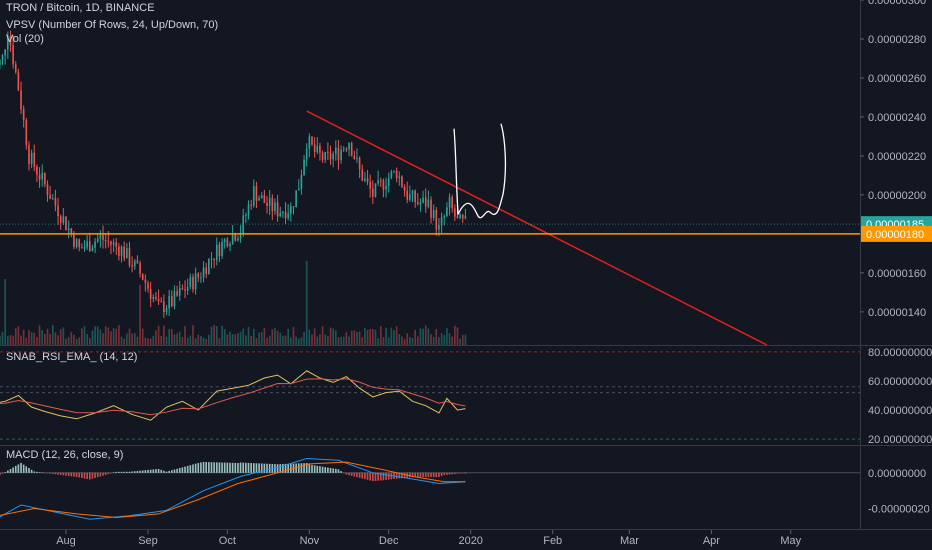  What do you see at coordinates (233, 489) in the screenshot?
I see `macd-line` at bounding box center [233, 489].